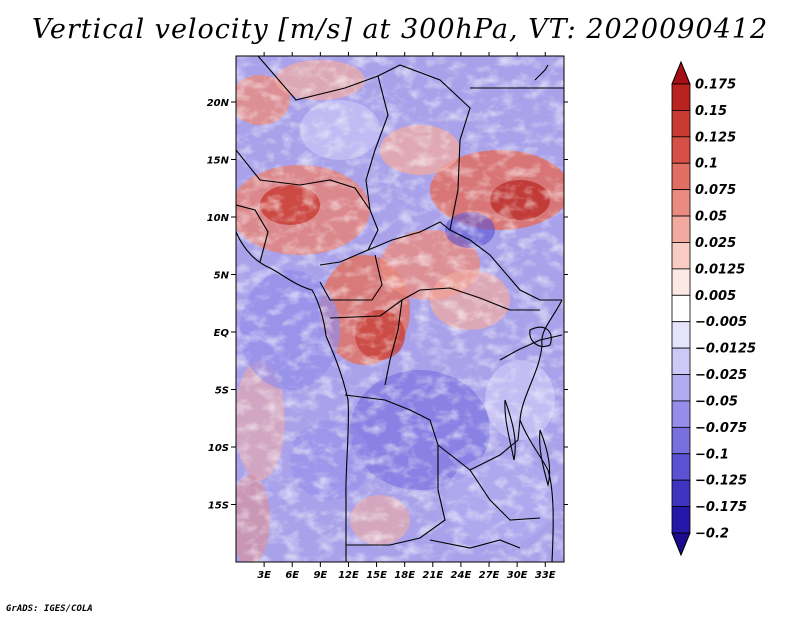 Image resolution: width=800 pixels, height=618 pixels. I want to click on lat-tick-label: 5S, so click(222, 391).